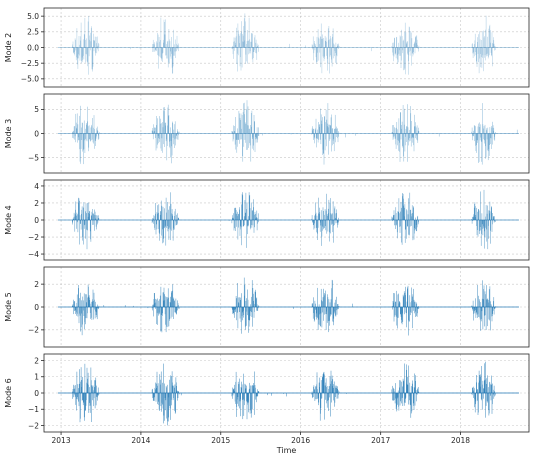  I want to click on x-tick-label: 2018, so click(460, 440).